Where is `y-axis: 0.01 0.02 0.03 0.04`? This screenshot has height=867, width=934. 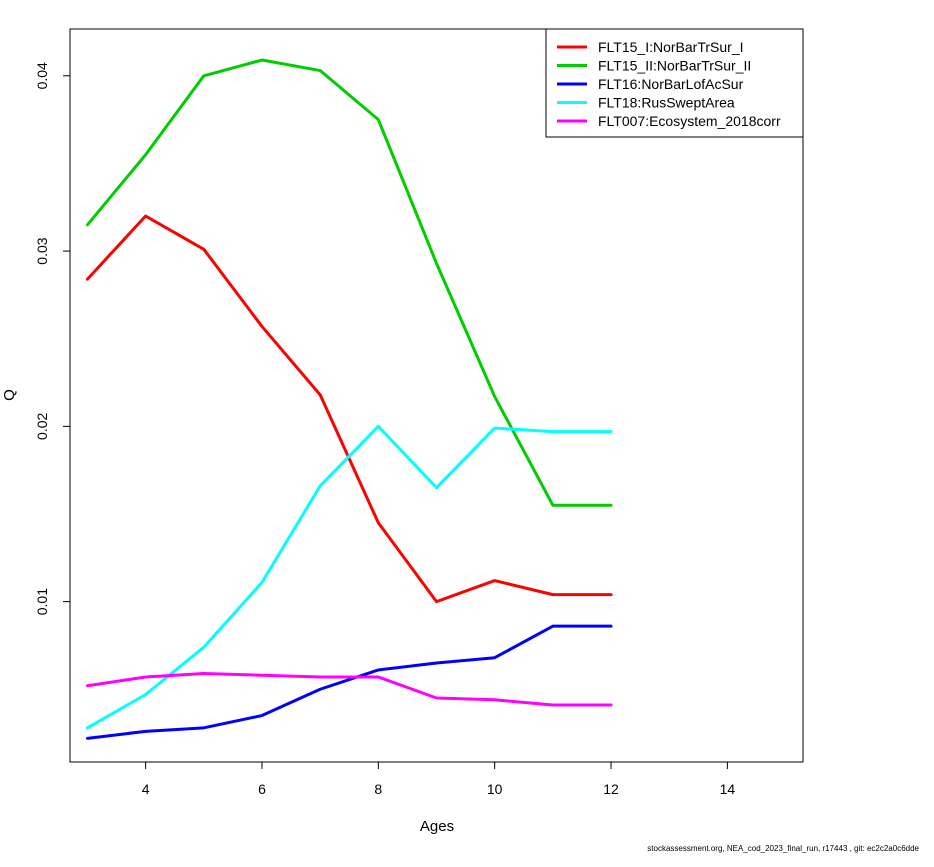 y-axis: 0.01 0.02 0.03 0.04 is located at coordinates (52, 338).